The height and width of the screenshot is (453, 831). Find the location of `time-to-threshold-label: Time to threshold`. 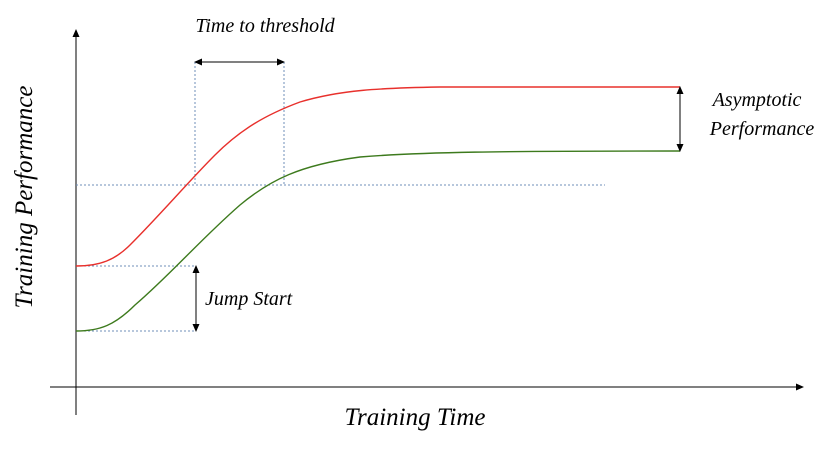

time-to-threshold-label: Time to threshold is located at coordinates (265, 26).